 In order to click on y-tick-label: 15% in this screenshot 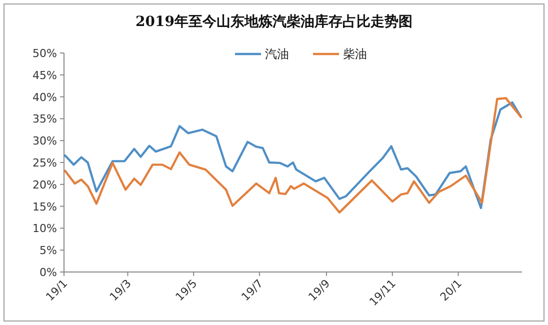, I will do `click(44, 207)`.